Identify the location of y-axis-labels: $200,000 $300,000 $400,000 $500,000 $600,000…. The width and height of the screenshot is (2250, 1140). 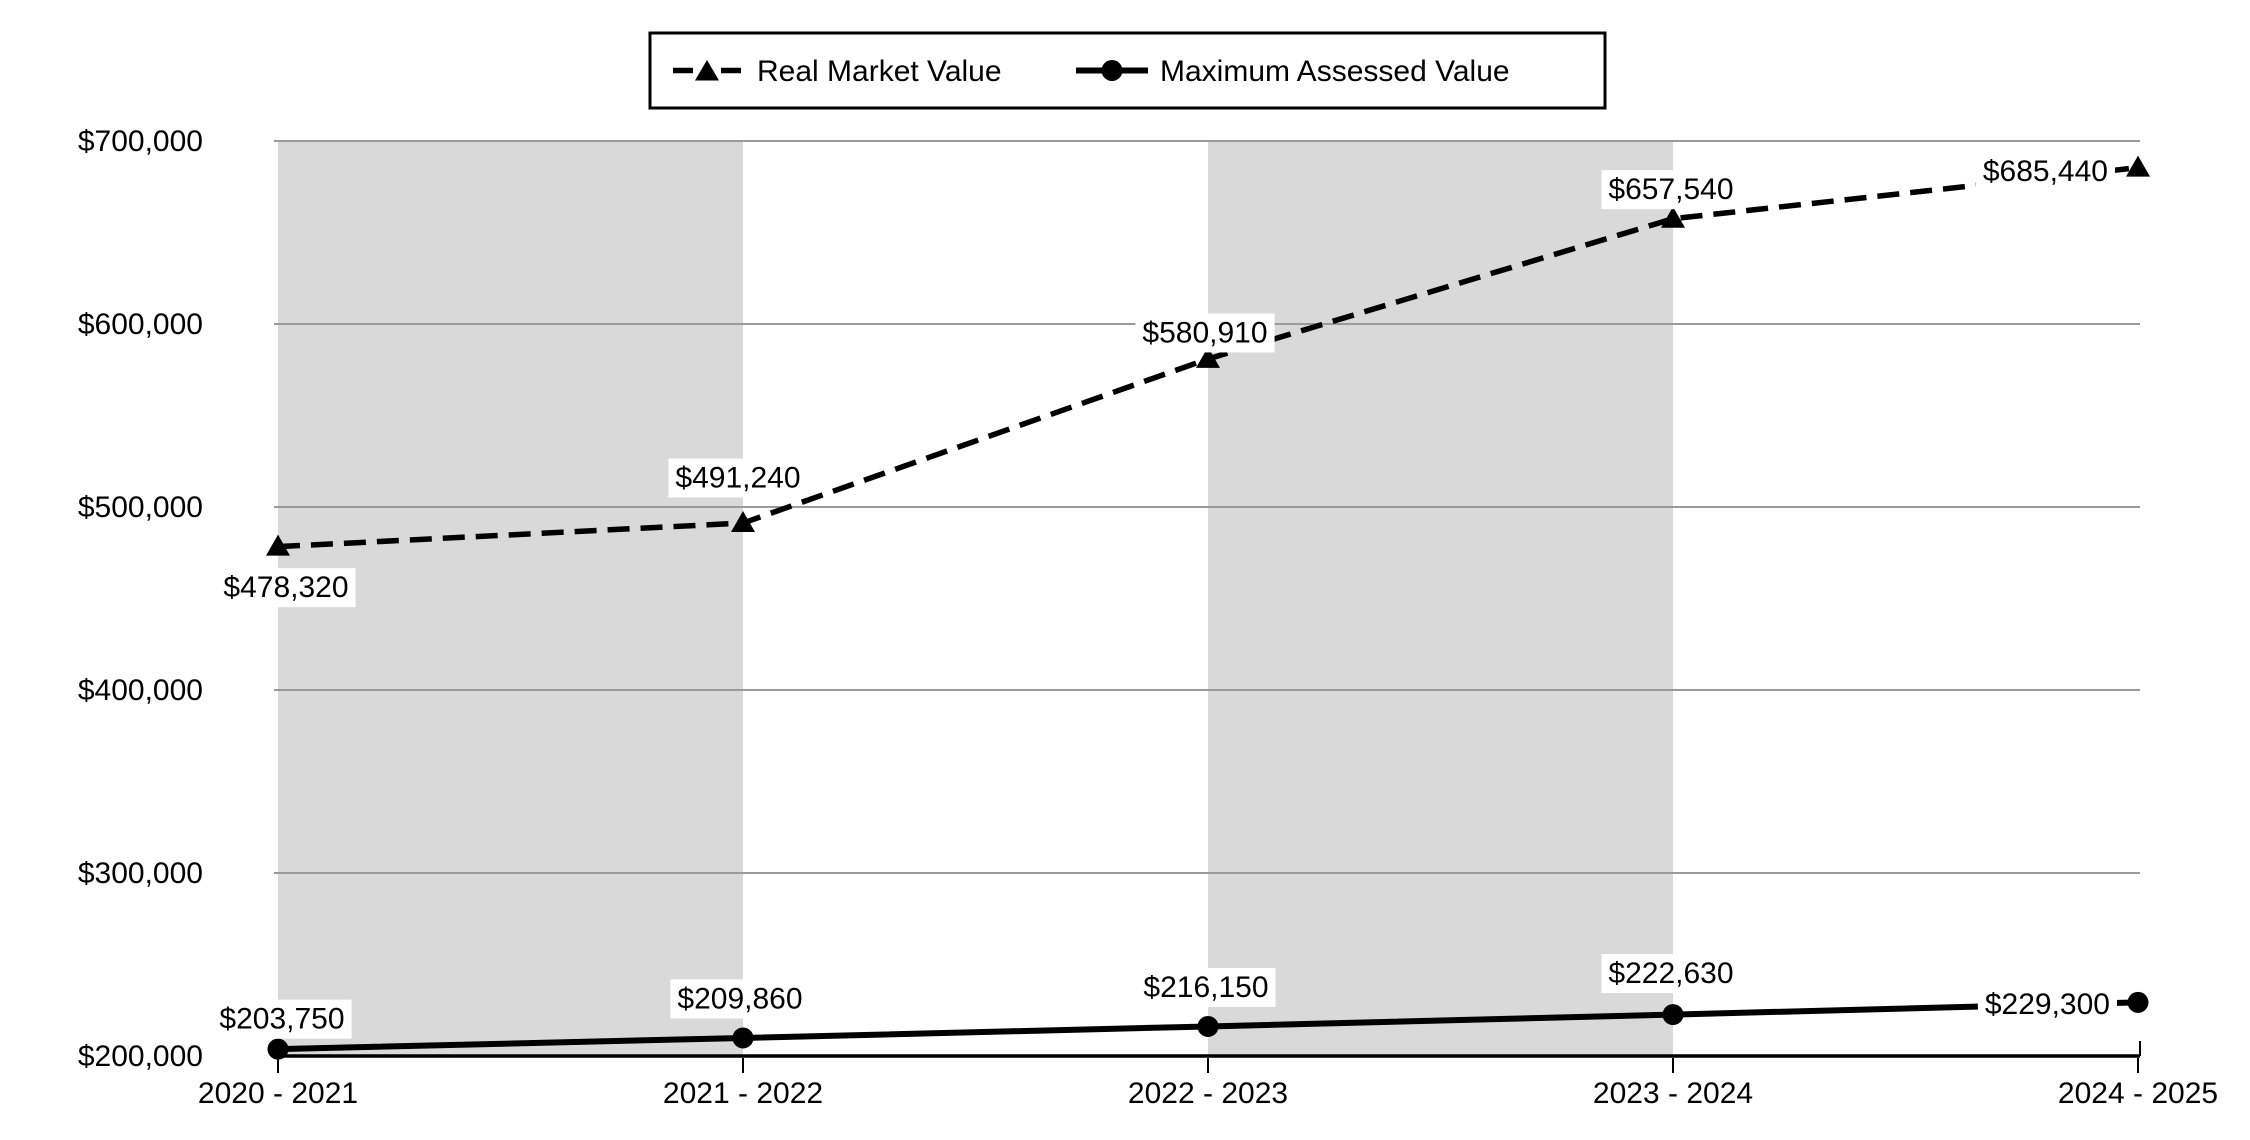
(140, 599).